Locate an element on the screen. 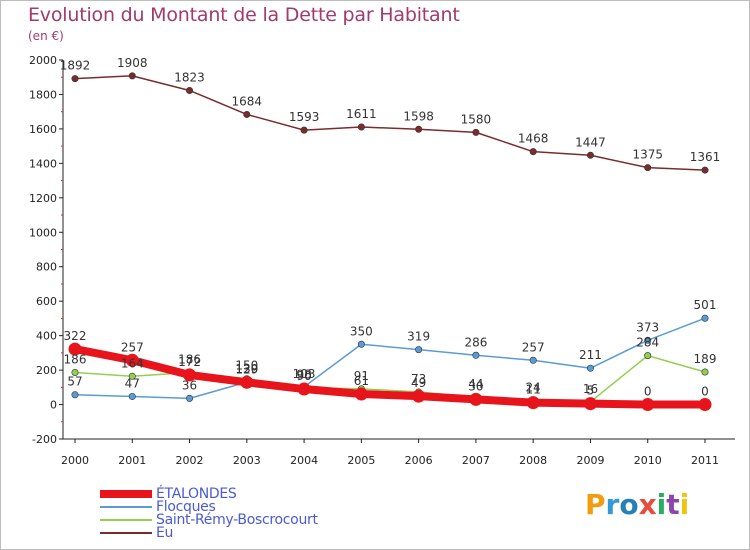 This screenshot has height=550, width=750. data-label: 501 is located at coordinates (705, 305).